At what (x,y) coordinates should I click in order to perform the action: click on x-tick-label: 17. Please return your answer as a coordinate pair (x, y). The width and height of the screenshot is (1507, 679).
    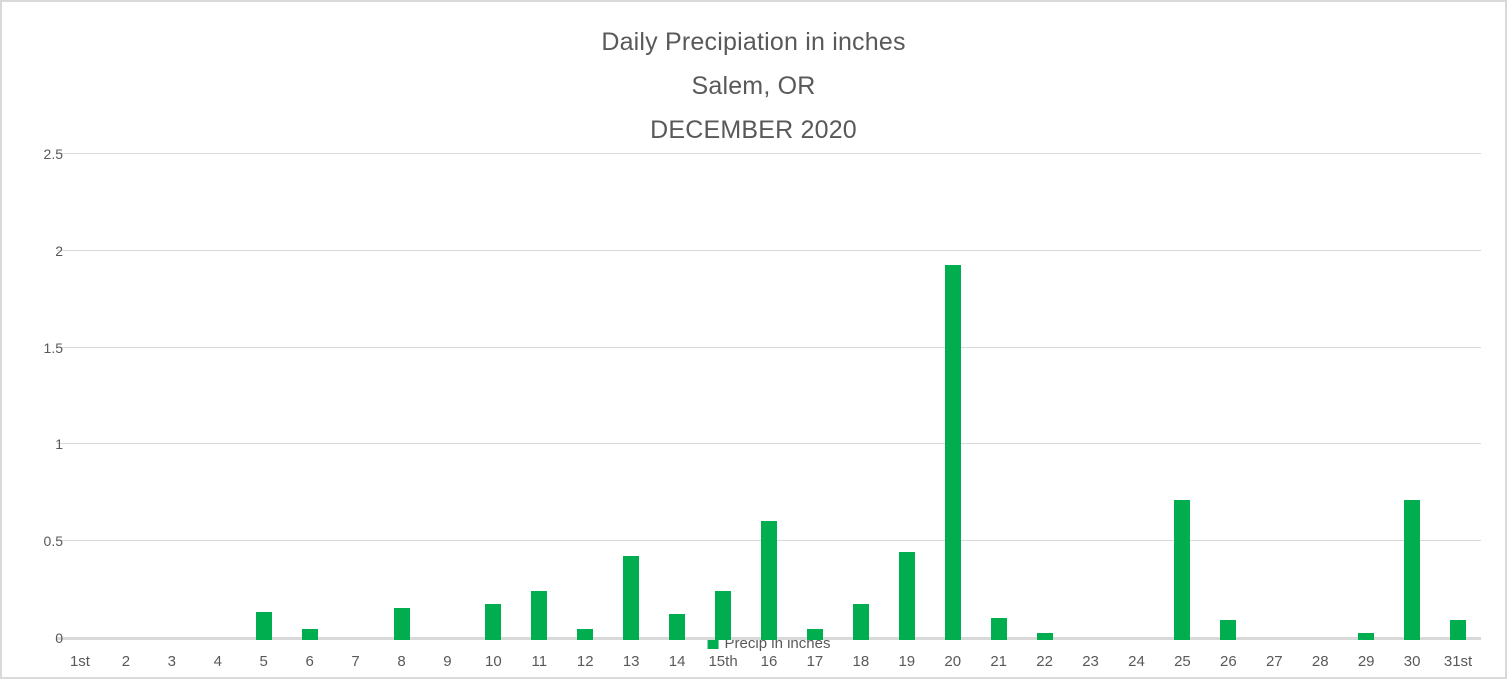
    Looking at the image, I should click on (815, 661).